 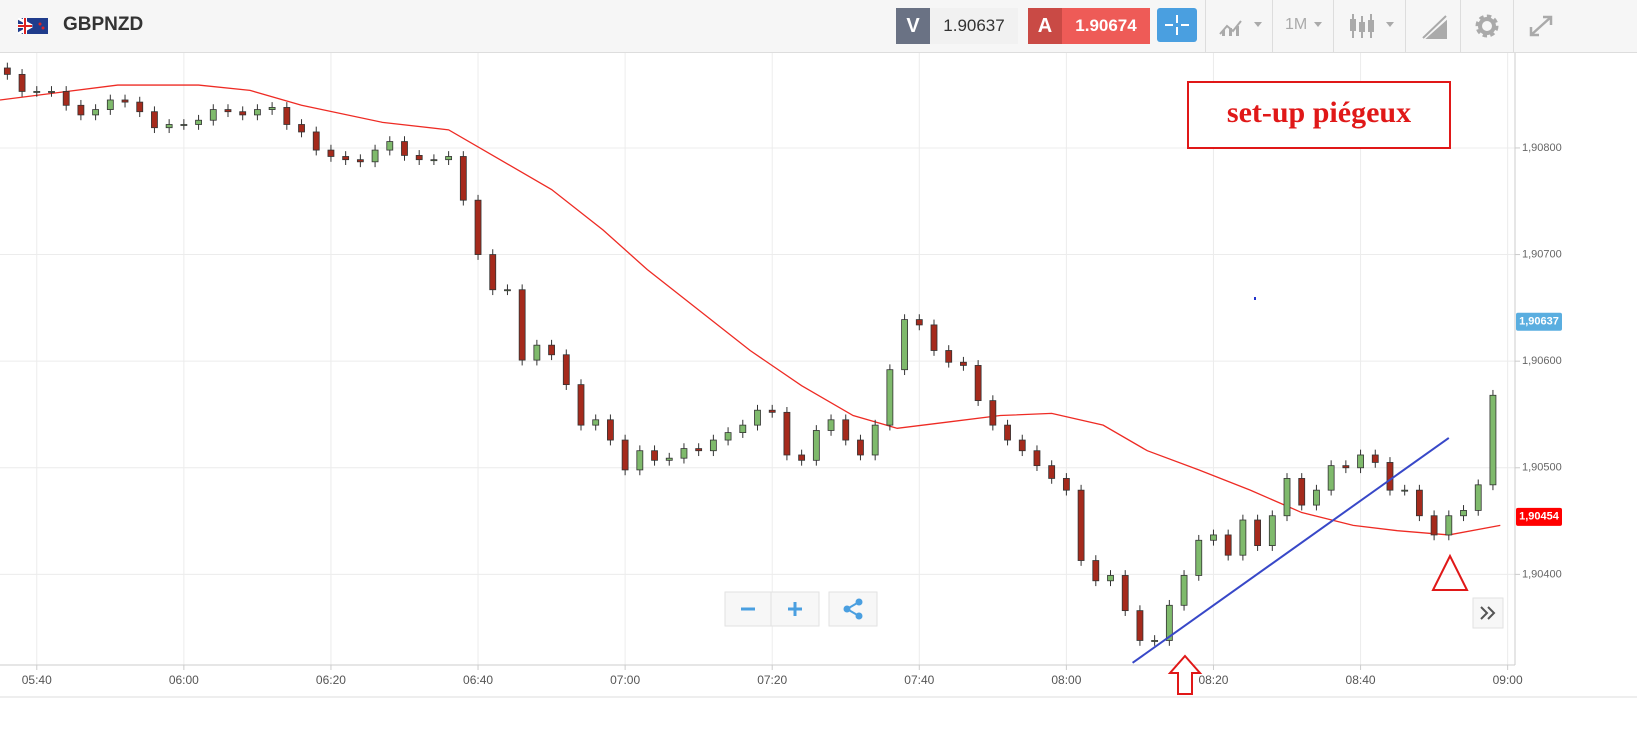 What do you see at coordinates (1185, 674) in the screenshot?
I see `arrow-marker` at bounding box center [1185, 674].